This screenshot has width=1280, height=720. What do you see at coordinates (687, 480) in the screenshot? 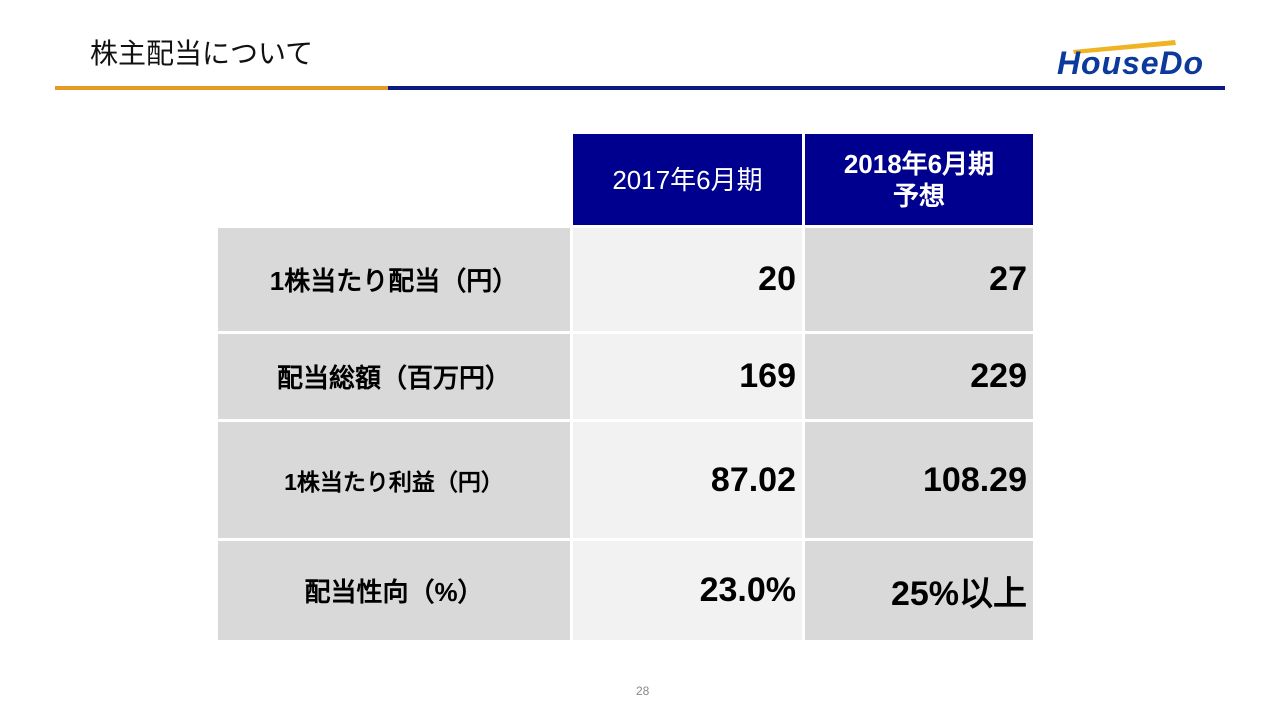
I see `cell-2017: 87.02` at bounding box center [687, 480].